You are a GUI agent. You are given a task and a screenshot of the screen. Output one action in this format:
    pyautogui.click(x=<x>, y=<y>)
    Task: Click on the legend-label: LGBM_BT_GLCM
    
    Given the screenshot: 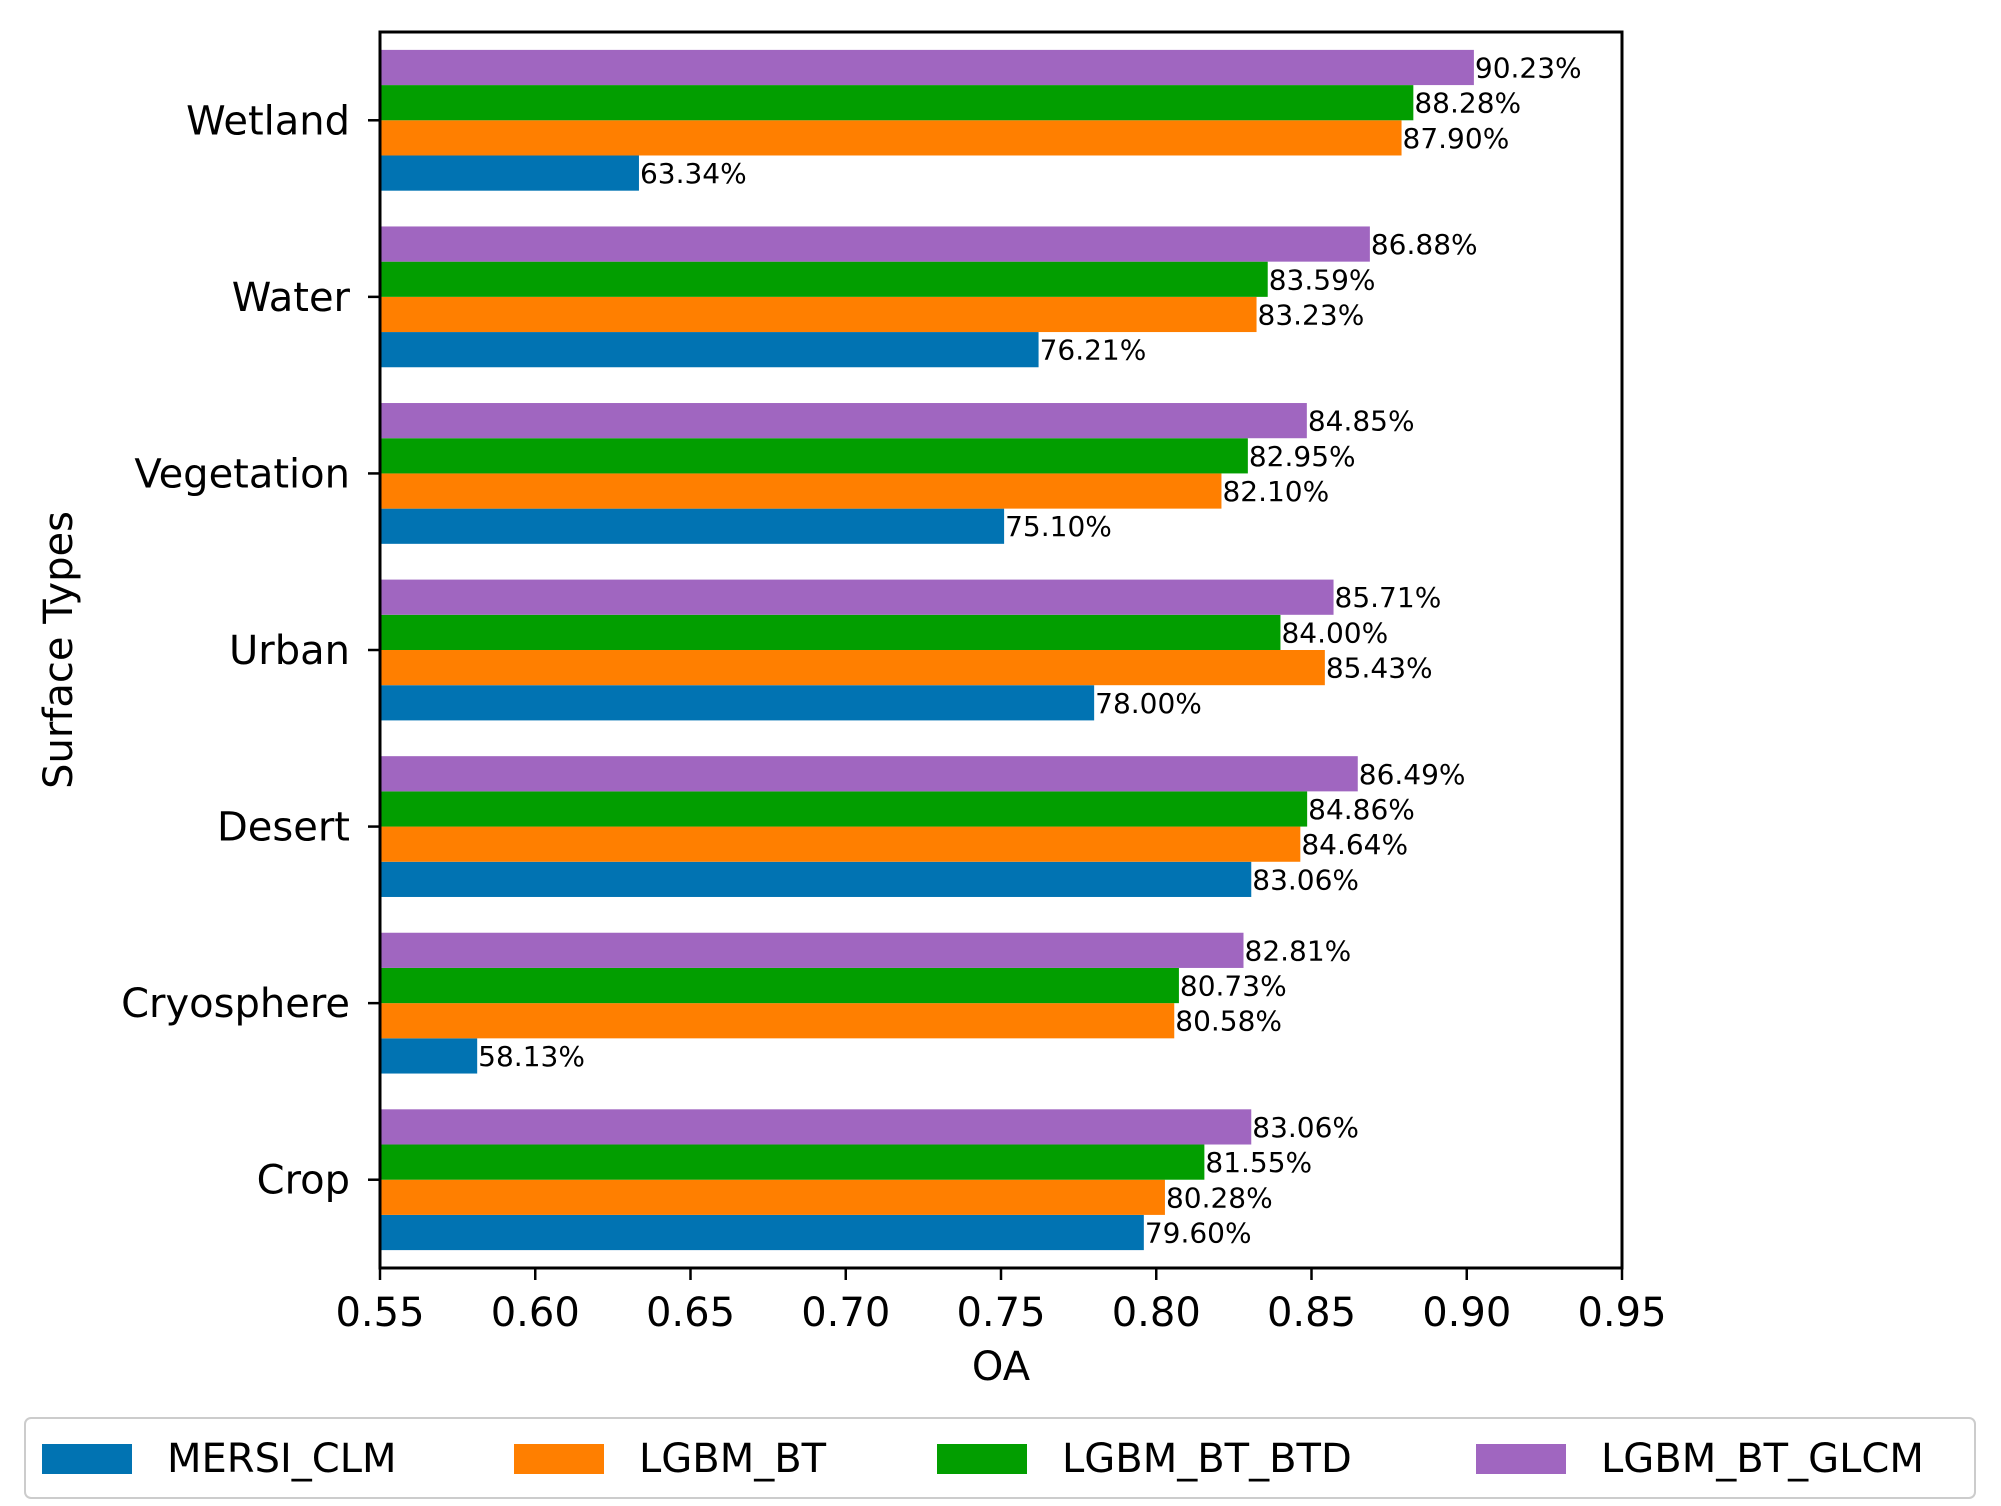 What is the action you would take?
    pyautogui.click(x=1762, y=1459)
    